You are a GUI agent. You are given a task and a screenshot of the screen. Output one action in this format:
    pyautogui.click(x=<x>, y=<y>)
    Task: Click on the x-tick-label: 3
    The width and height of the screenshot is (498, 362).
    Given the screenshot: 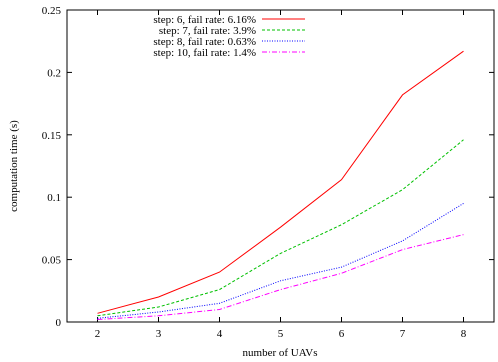 What is the action you would take?
    pyautogui.click(x=159, y=334)
    